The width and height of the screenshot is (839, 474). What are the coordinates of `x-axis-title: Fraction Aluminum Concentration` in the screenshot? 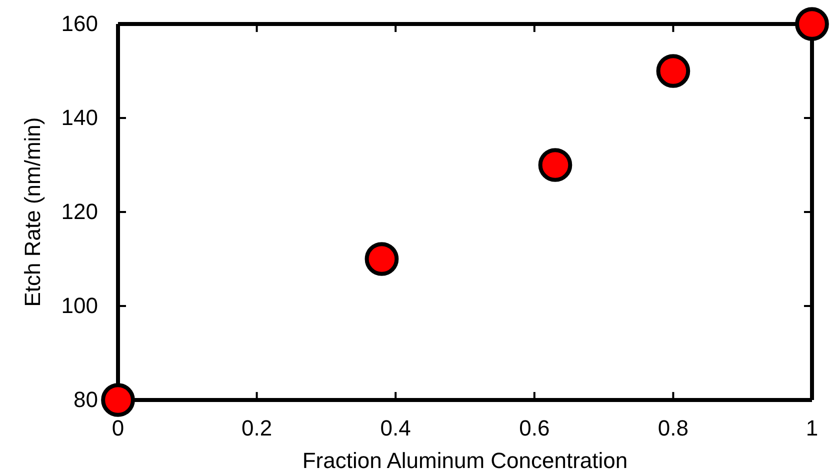 It's located at (465, 460).